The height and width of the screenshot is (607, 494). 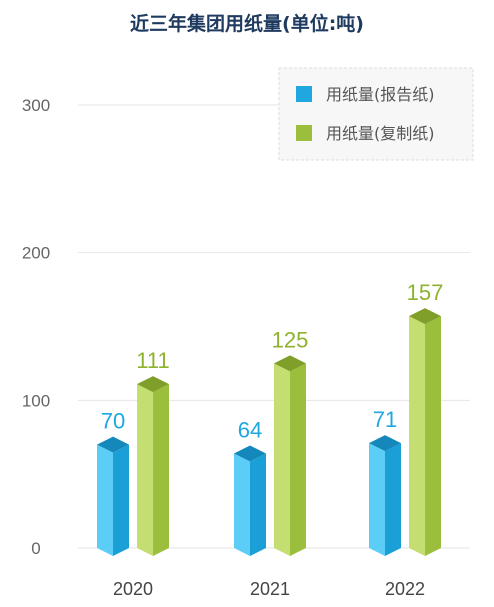 I want to click on y-tick-label: 100, so click(x=36, y=400).